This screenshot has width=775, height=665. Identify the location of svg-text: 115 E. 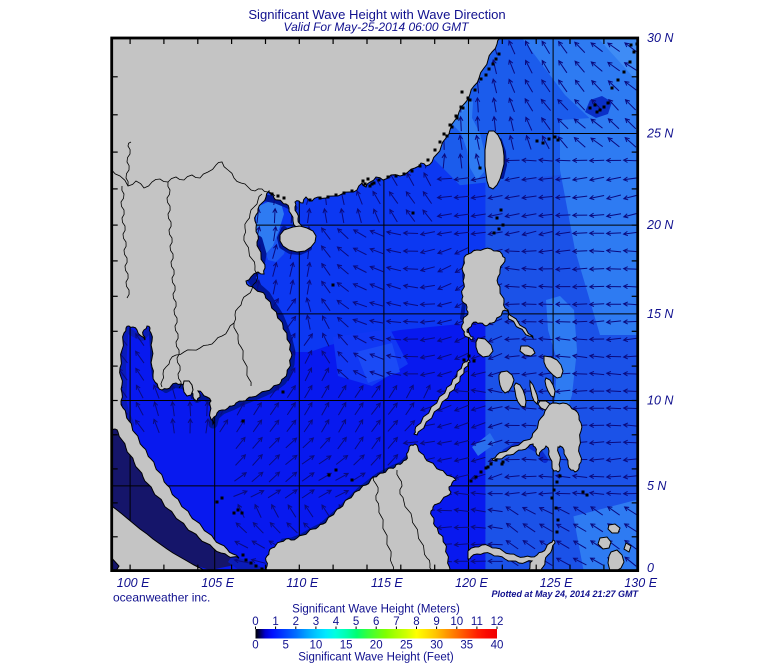
(387, 583).